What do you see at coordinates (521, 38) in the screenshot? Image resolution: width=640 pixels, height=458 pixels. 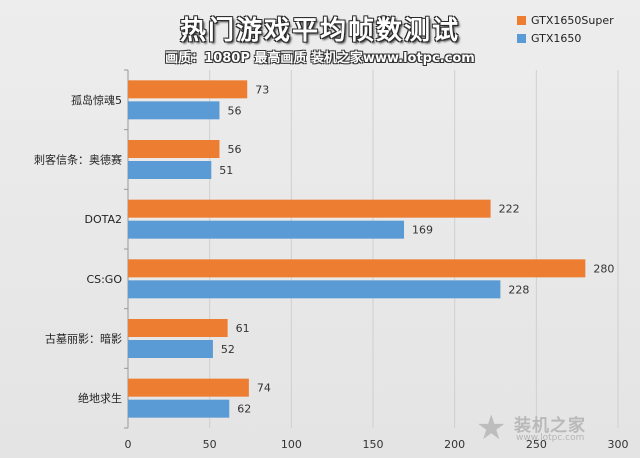 I see `legend-swatch-base` at bounding box center [521, 38].